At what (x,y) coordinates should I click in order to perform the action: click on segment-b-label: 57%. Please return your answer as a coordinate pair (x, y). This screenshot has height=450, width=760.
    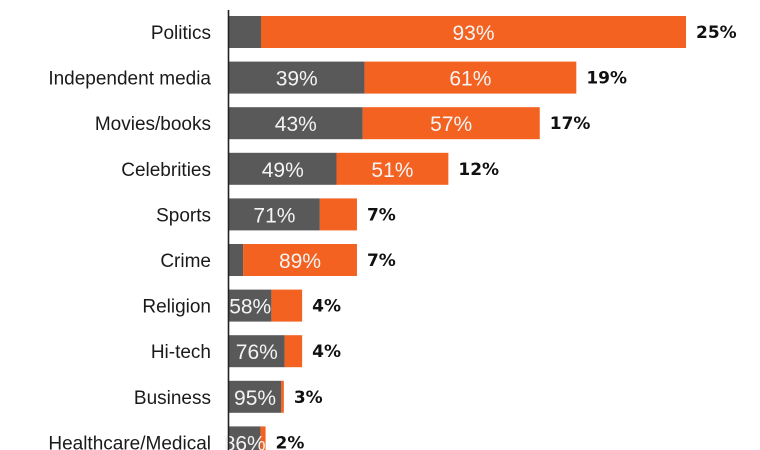
    Looking at the image, I should click on (451, 124).